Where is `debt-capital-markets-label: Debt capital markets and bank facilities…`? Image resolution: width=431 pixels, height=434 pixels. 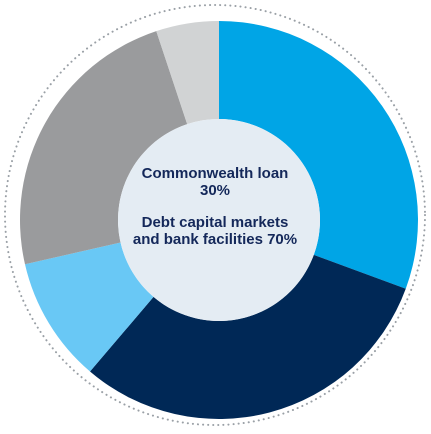 debt-capital-markets-label: Debt capital markets and bank facilities… is located at coordinates (215, 231).